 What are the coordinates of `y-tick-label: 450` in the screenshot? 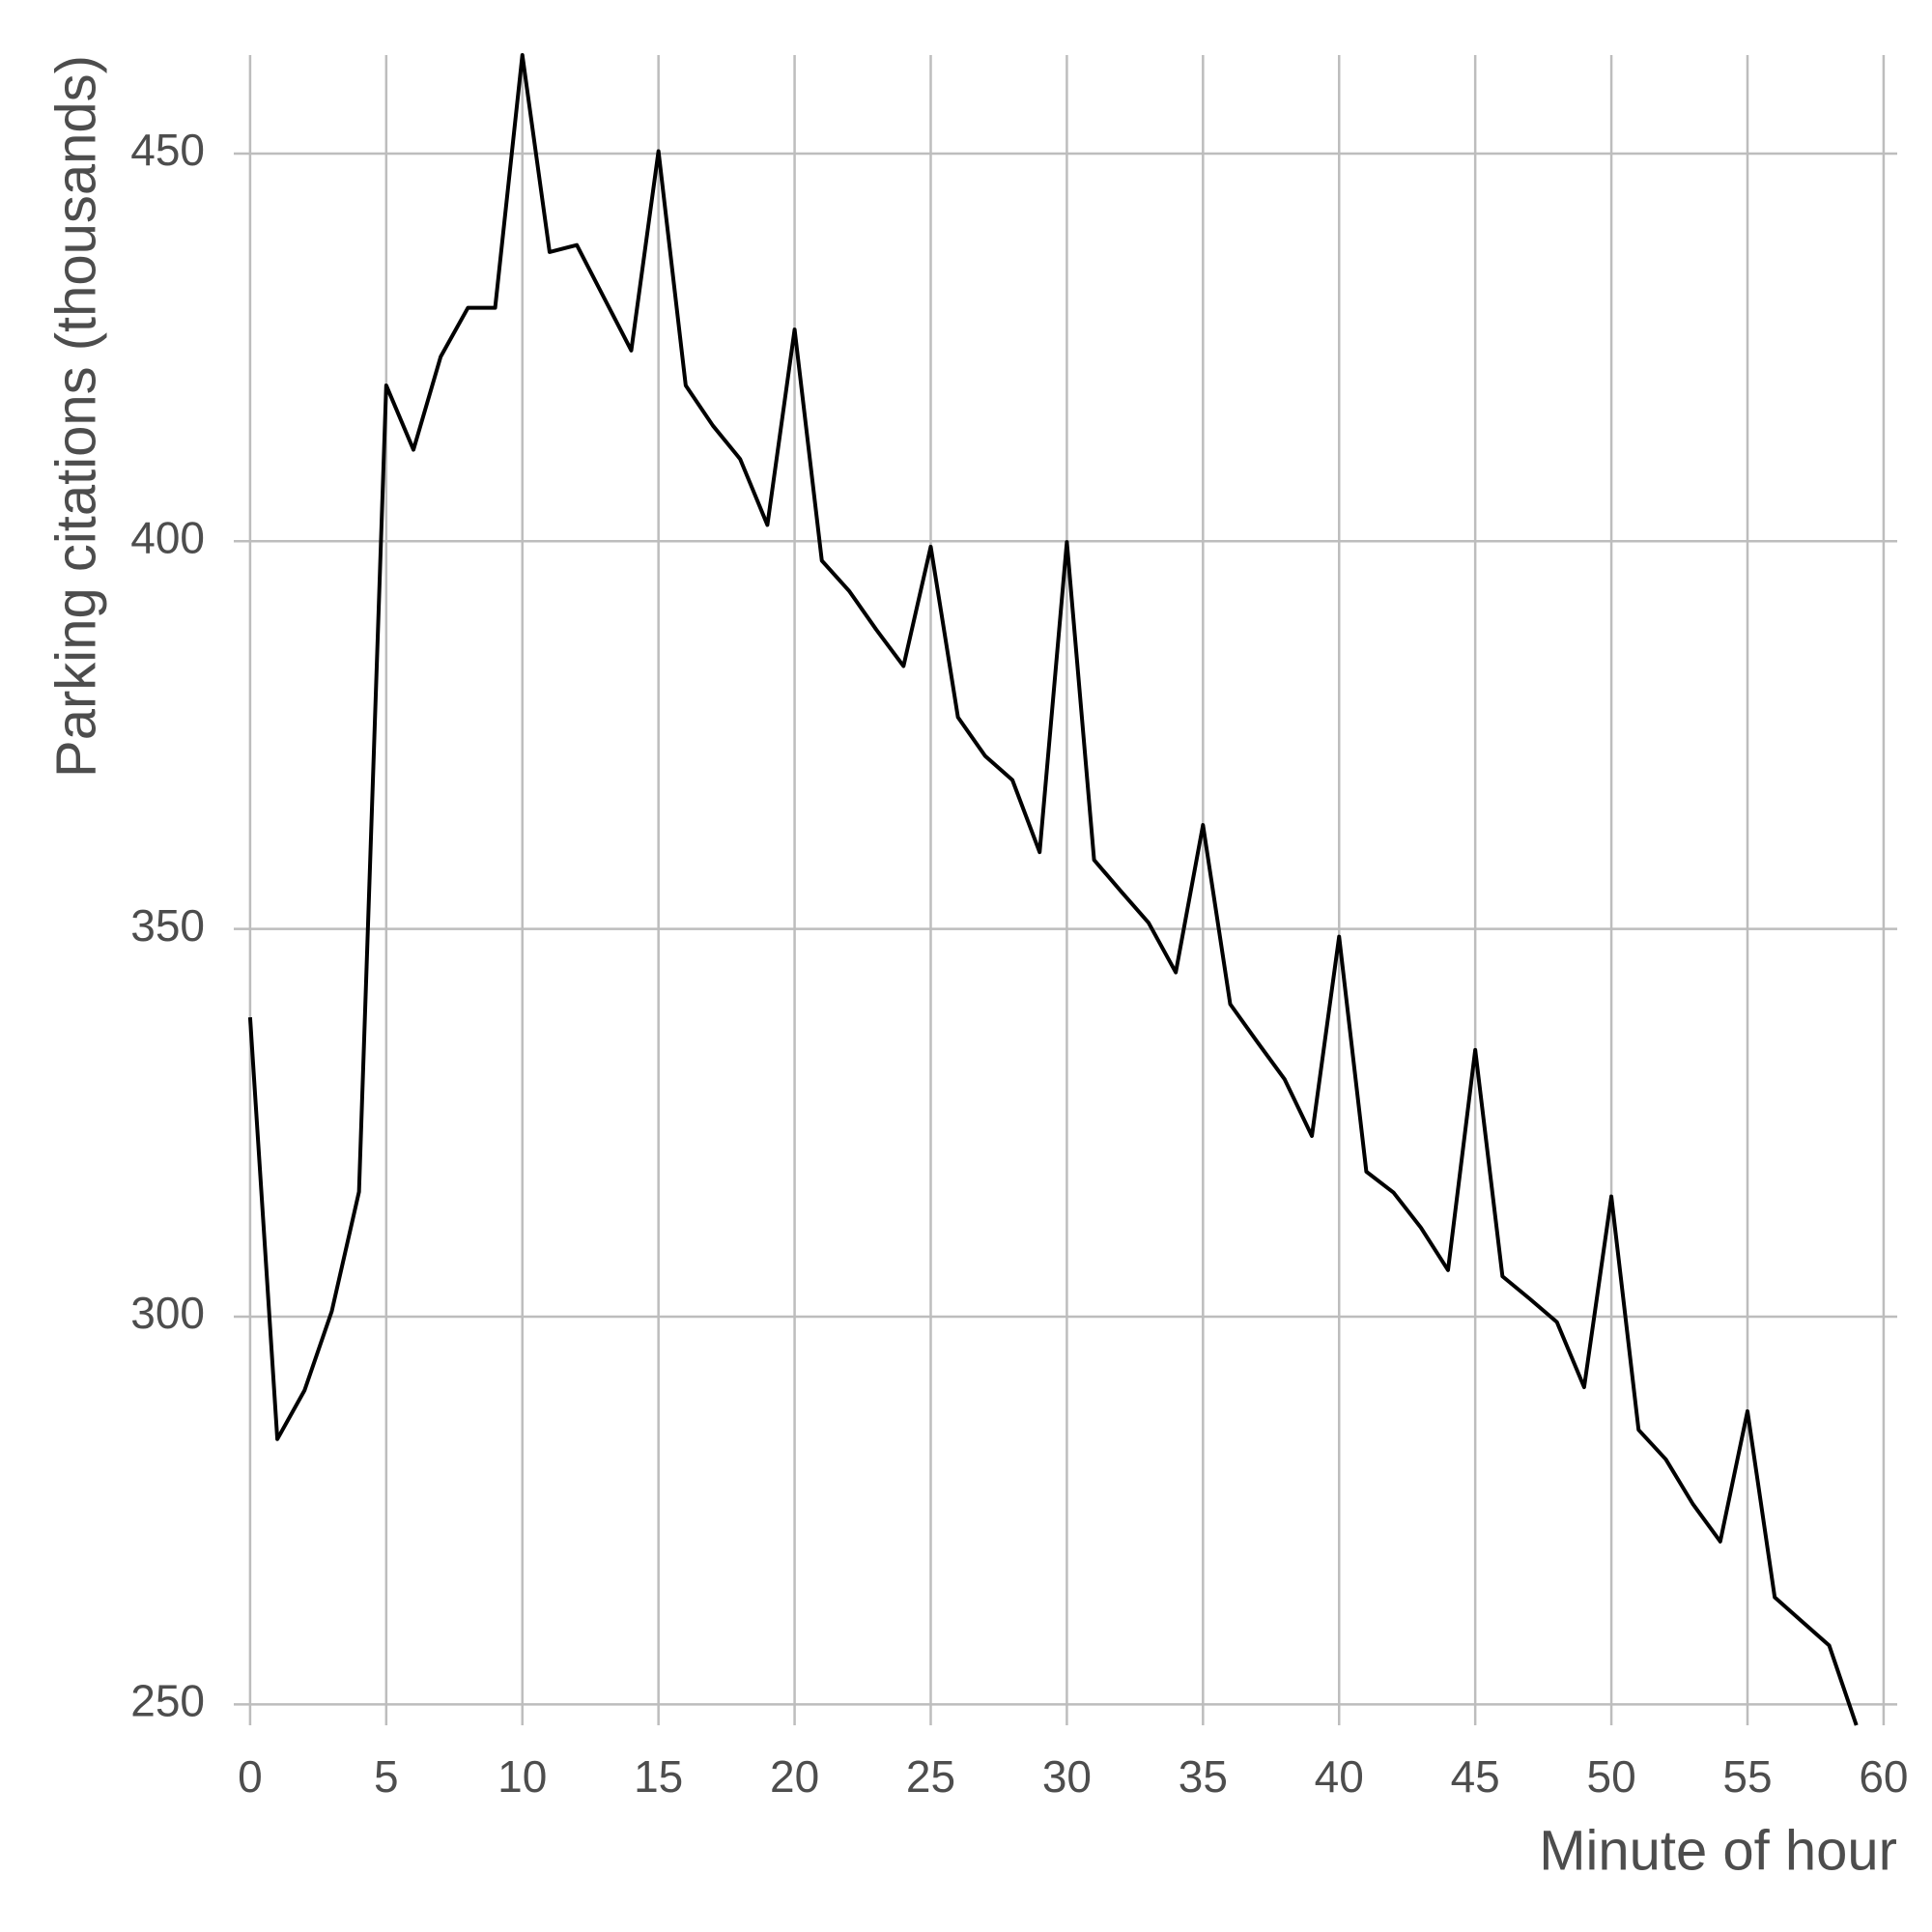 It's located at (167, 150).